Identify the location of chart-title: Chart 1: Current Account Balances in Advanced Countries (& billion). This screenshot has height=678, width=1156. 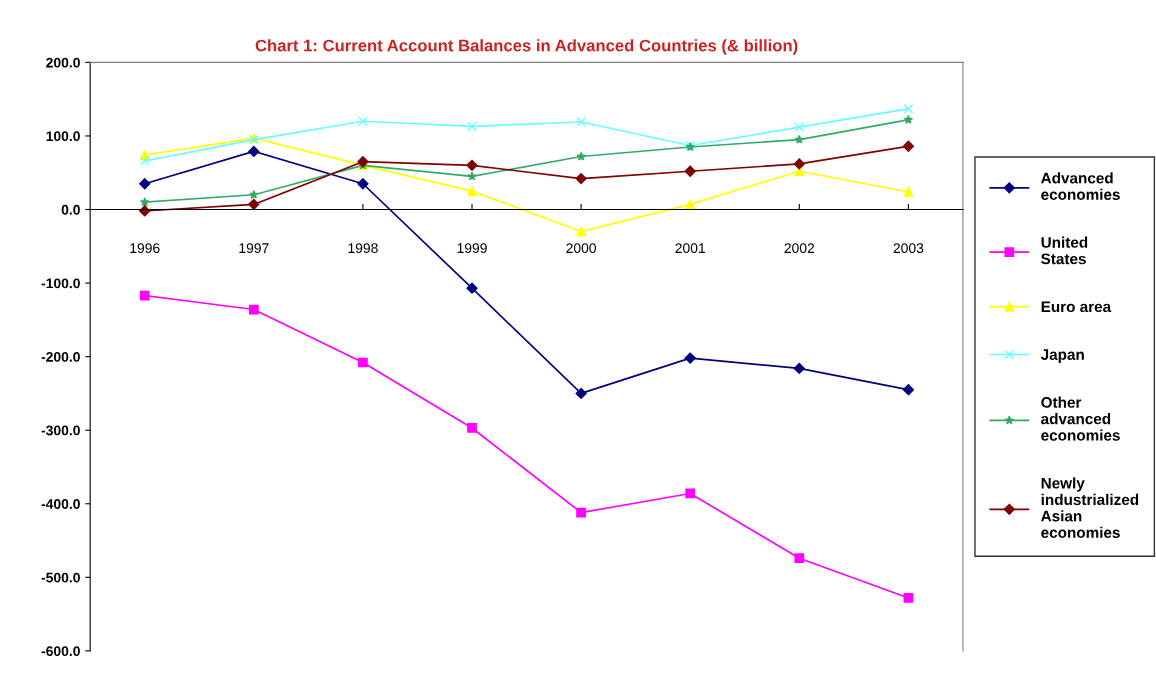
(526, 47).